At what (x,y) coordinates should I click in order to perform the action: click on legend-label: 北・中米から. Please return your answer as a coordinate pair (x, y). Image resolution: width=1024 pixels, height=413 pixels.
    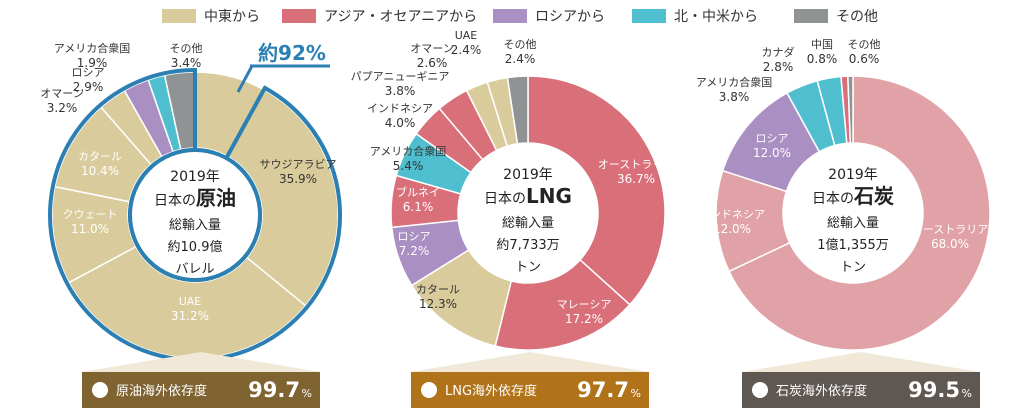
    Looking at the image, I should click on (716, 17).